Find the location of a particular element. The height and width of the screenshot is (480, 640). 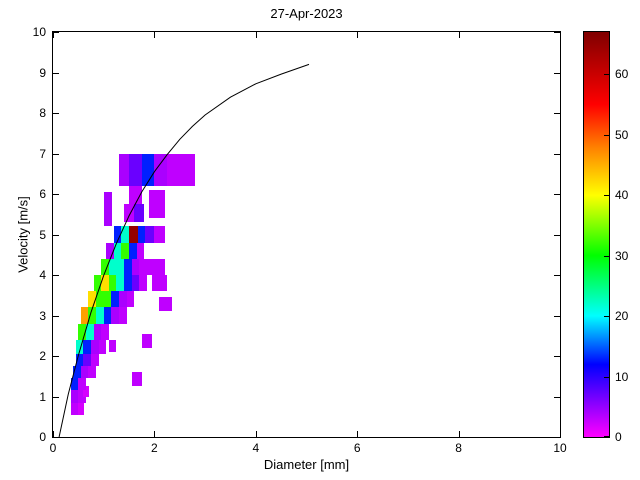

colorbar-tick-label: 50 is located at coordinates (622, 134).